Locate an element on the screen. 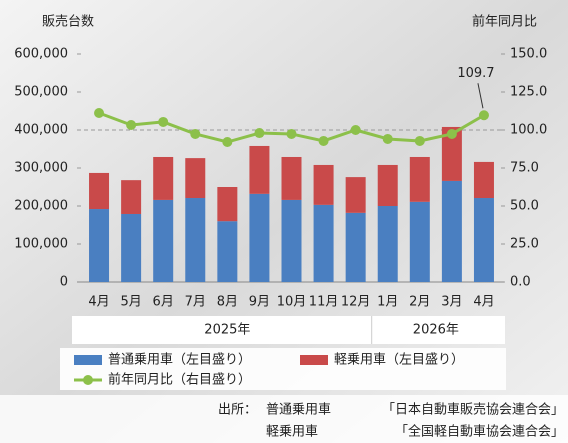 The height and width of the screenshot is (443, 568). source-org: 普通乗用車 is located at coordinates (298, 410).